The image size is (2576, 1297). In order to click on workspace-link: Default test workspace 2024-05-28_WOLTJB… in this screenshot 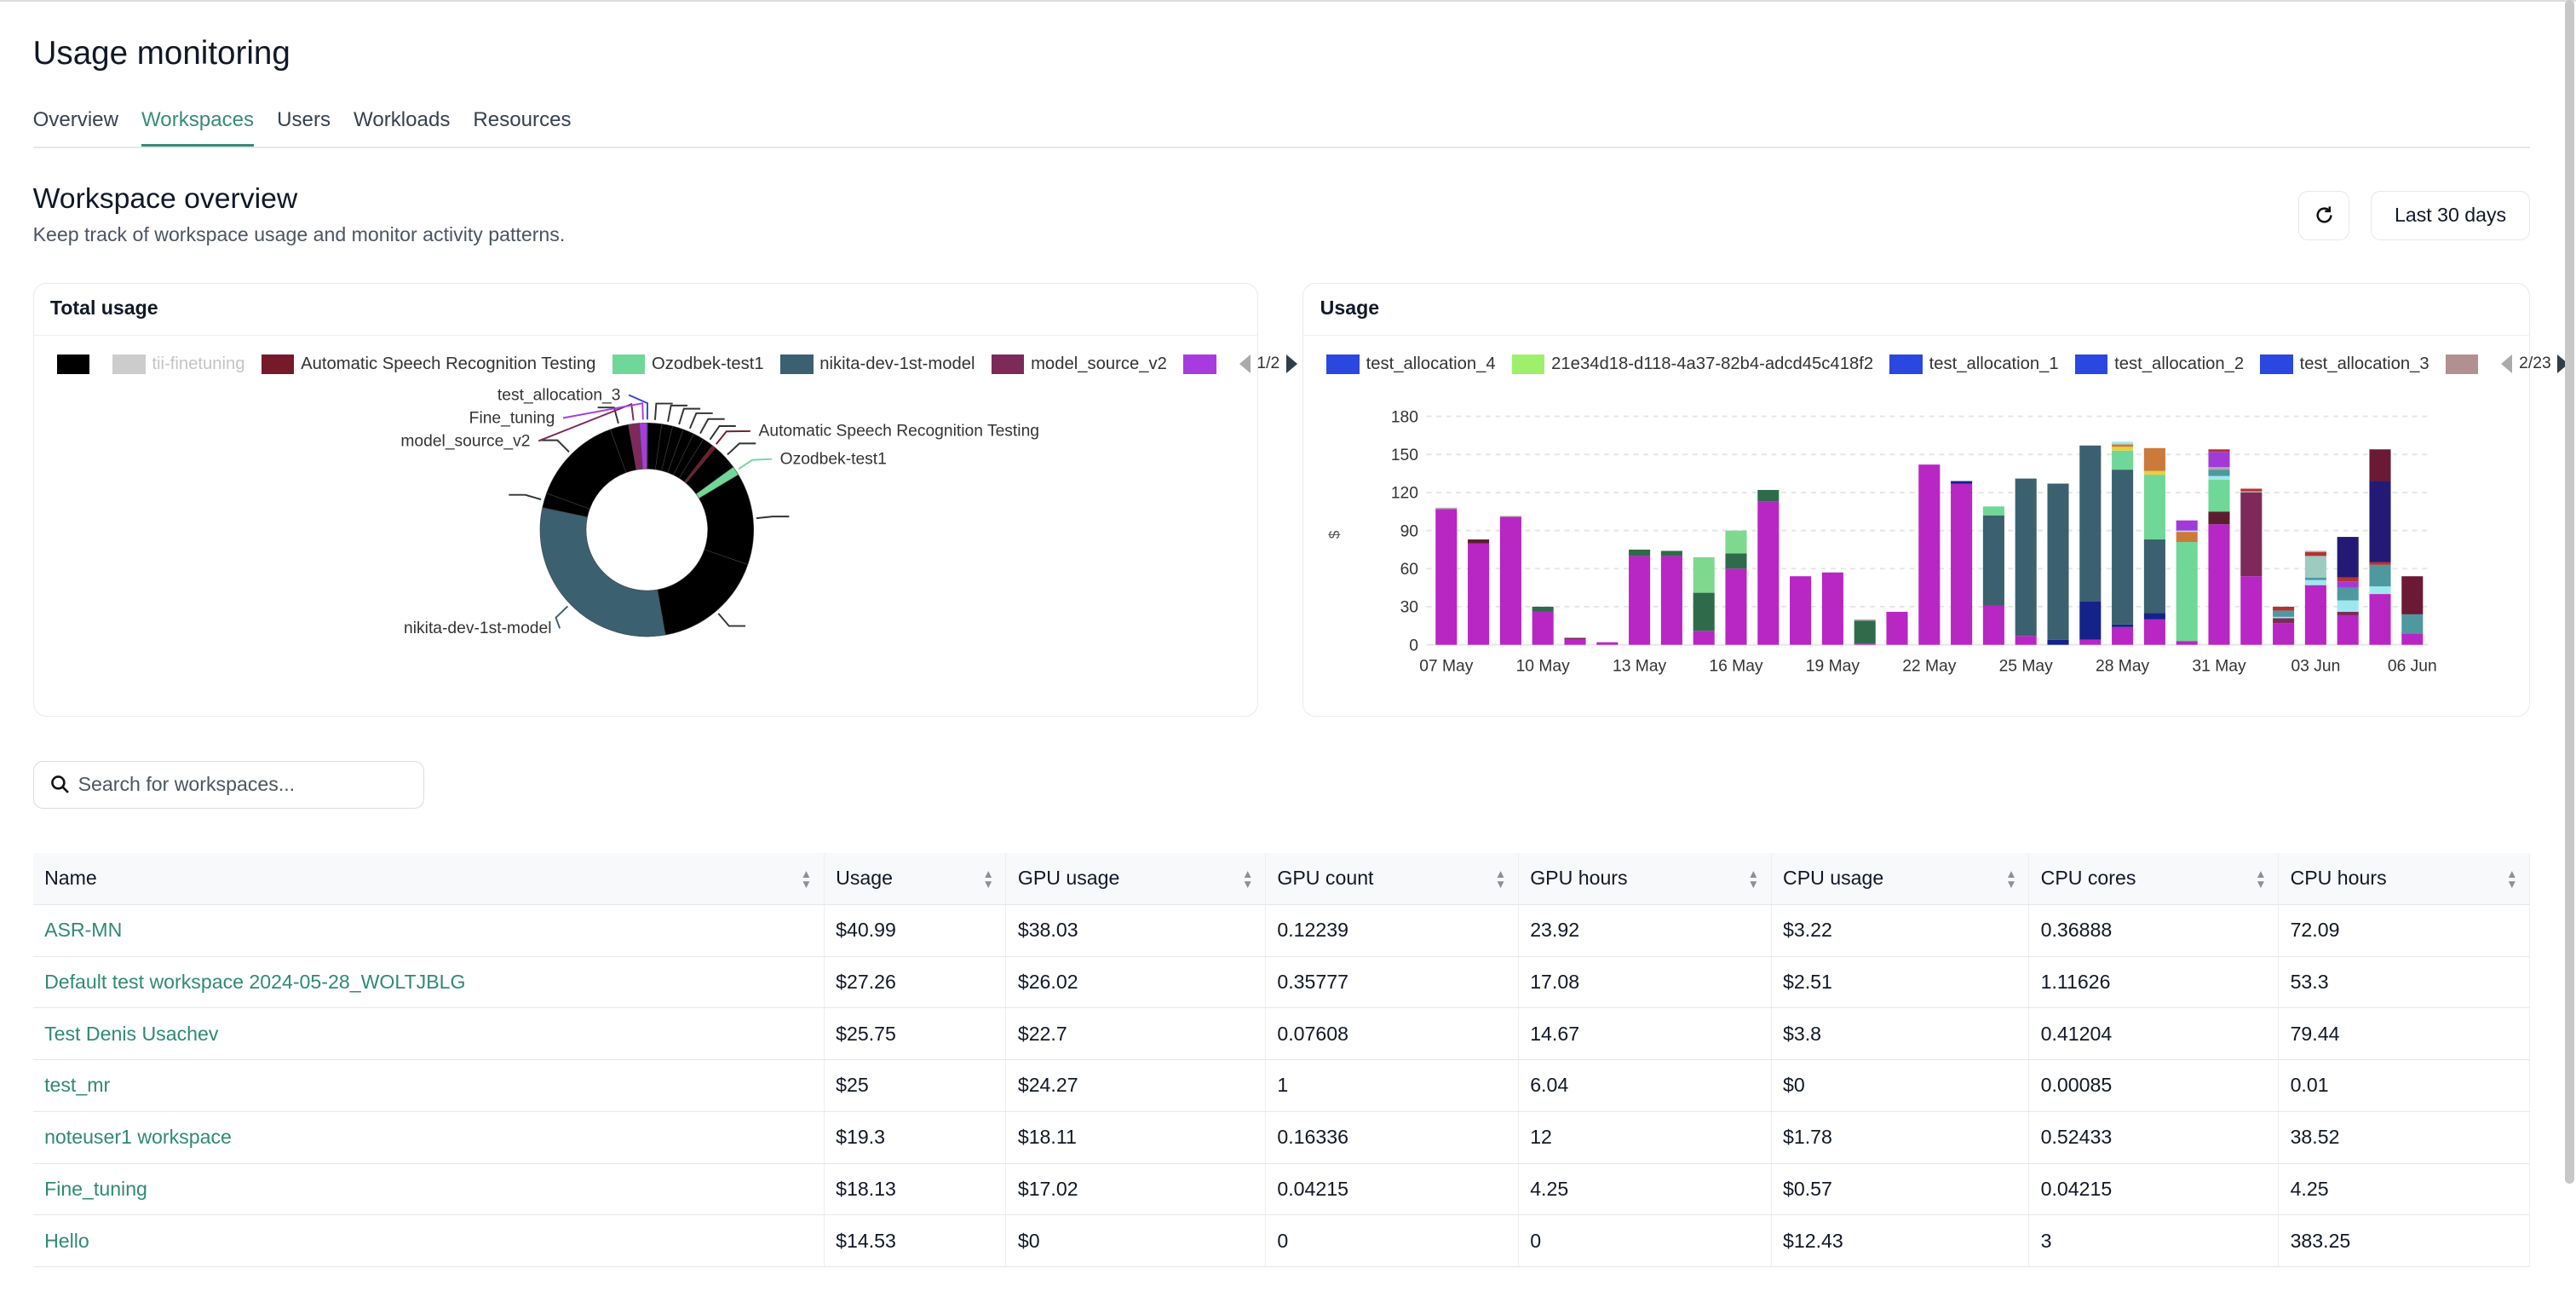, I will do `click(428, 982)`.